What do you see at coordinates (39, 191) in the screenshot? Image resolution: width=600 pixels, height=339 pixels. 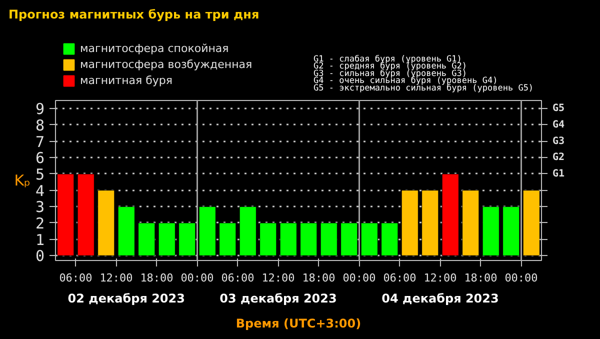 I see `y-tick-label: 4` at bounding box center [39, 191].